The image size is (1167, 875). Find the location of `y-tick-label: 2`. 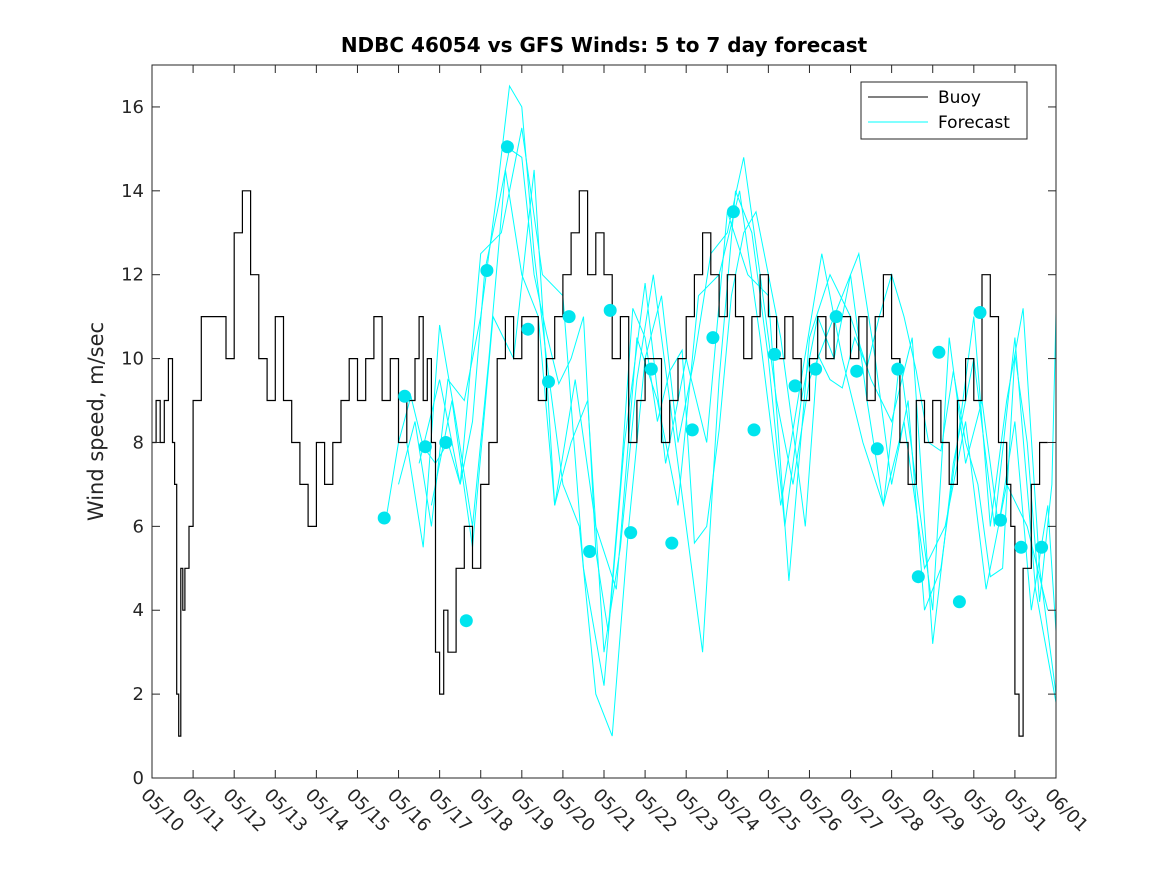

y-tick-label: 2 is located at coordinates (138, 694).